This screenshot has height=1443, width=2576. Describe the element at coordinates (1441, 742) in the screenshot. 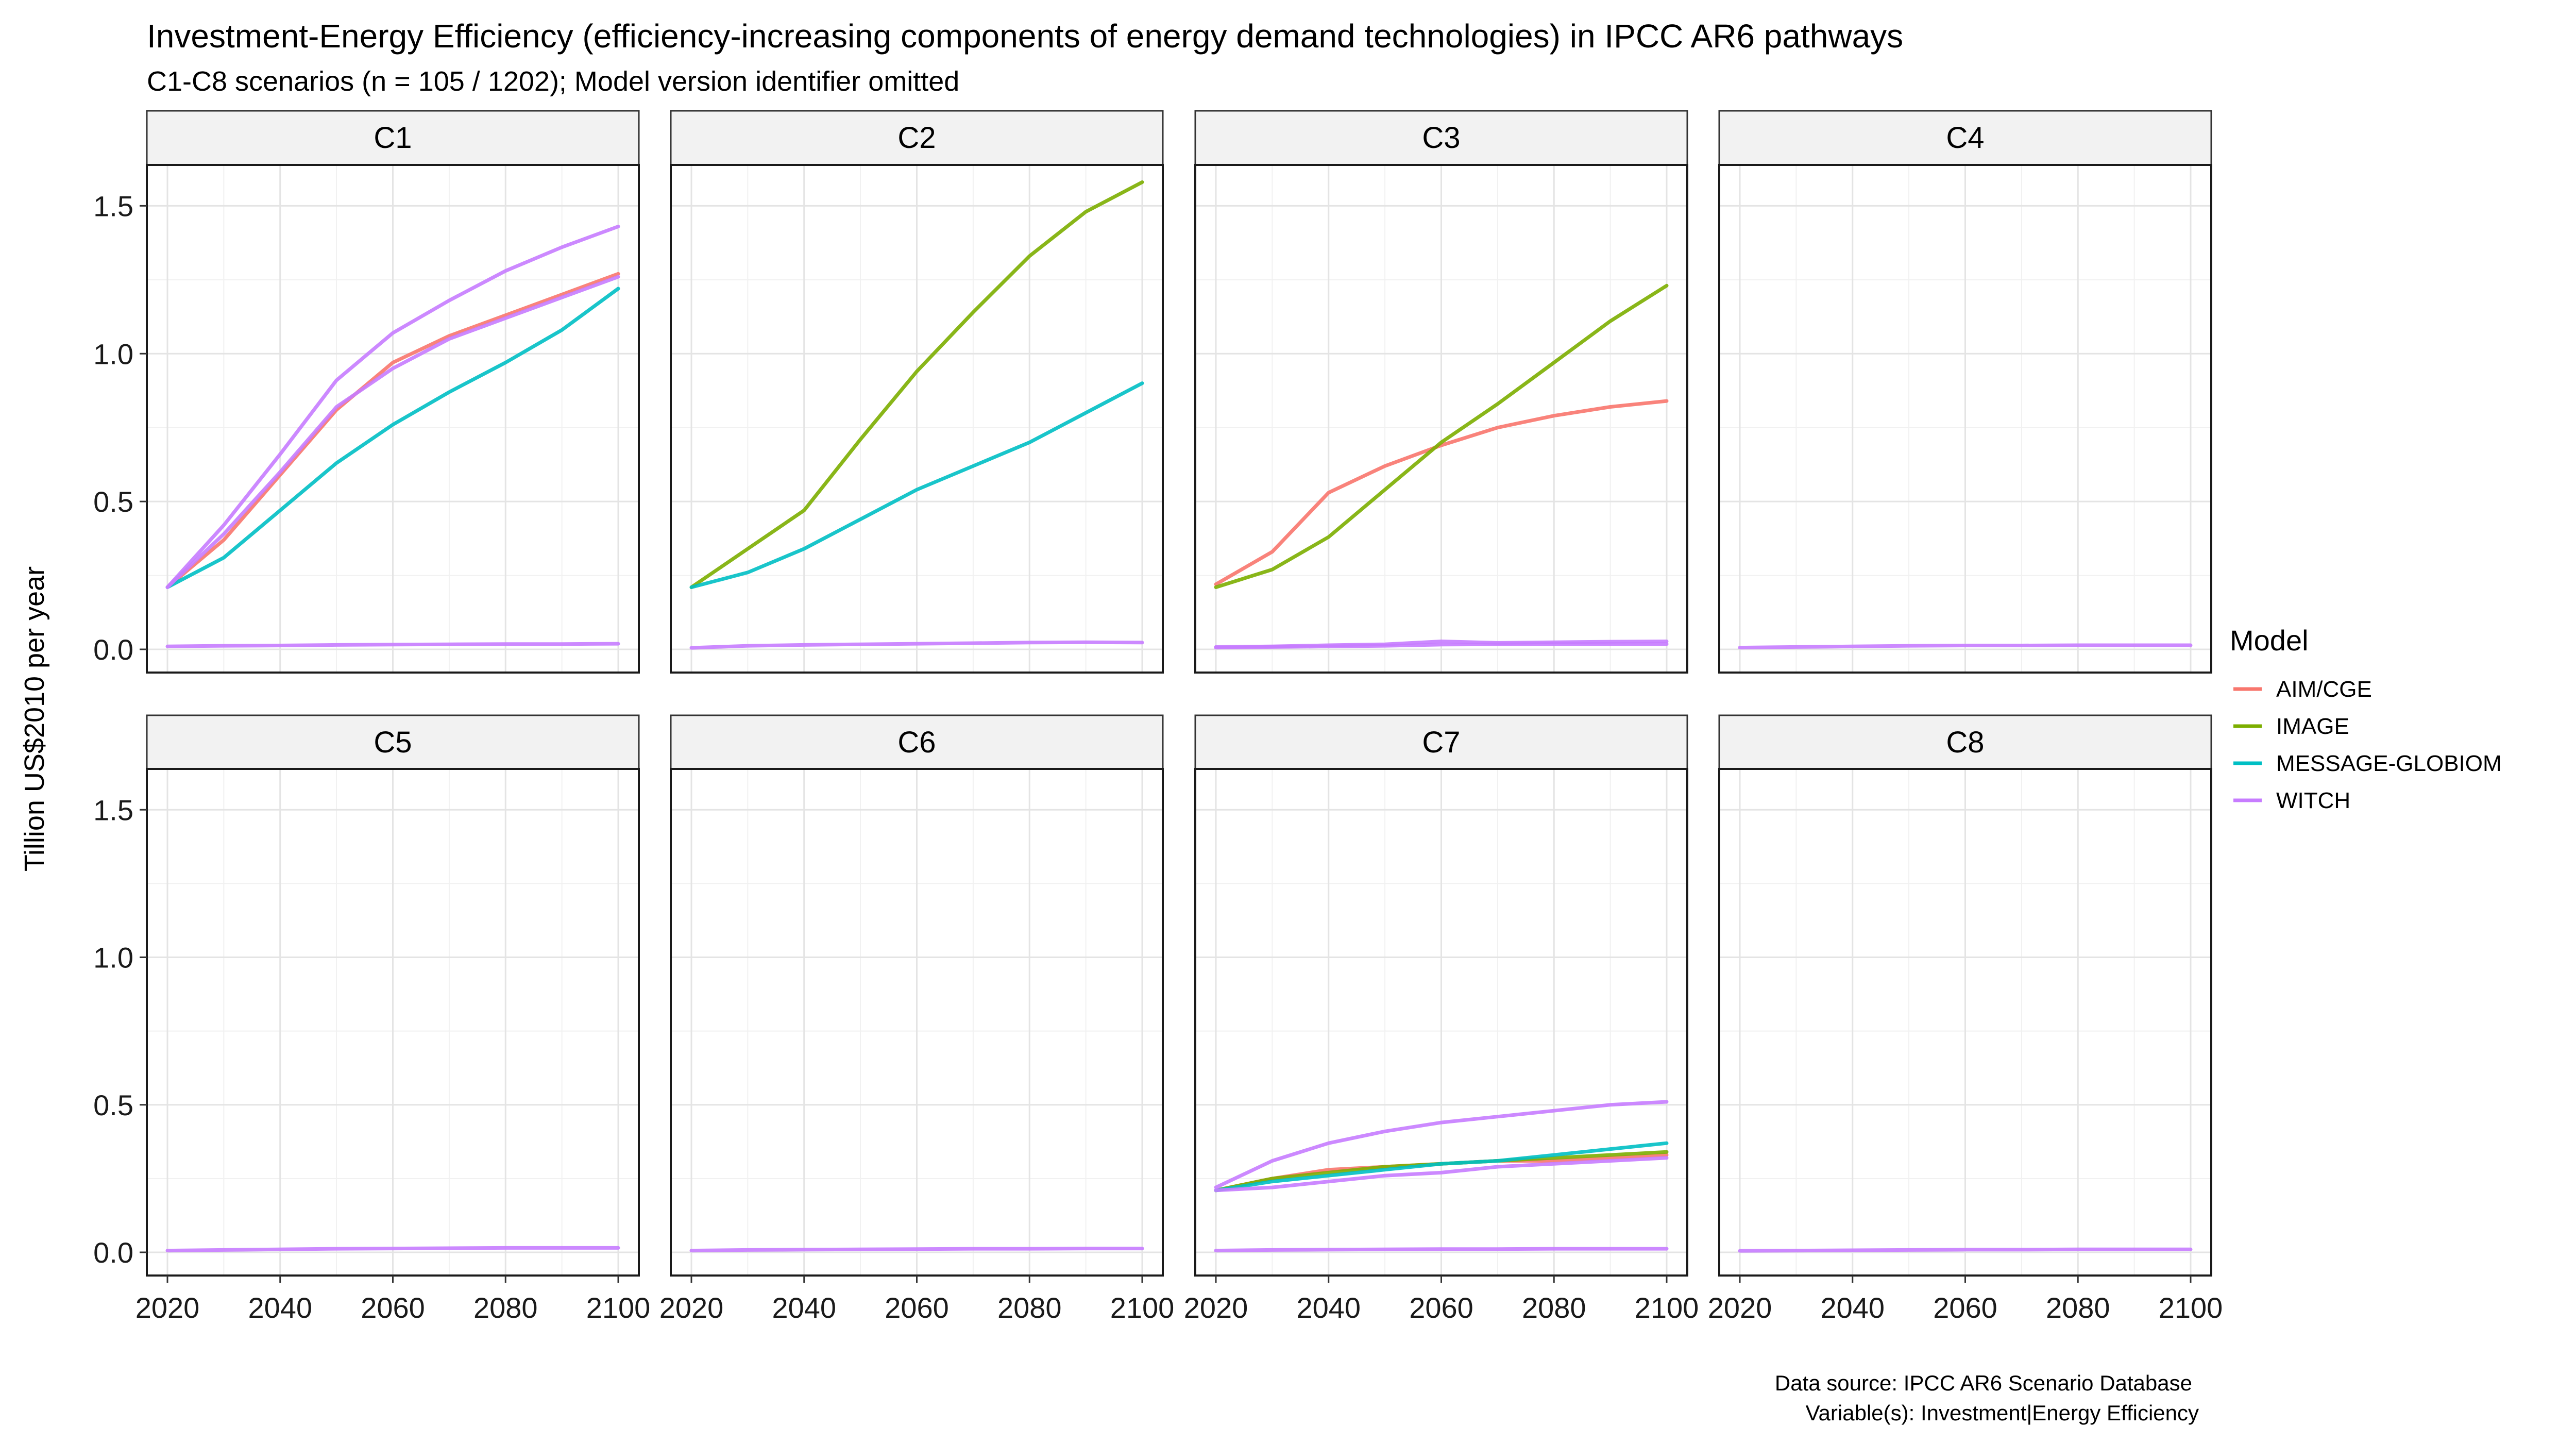

I see `facet-strip-label: C7` at that location.